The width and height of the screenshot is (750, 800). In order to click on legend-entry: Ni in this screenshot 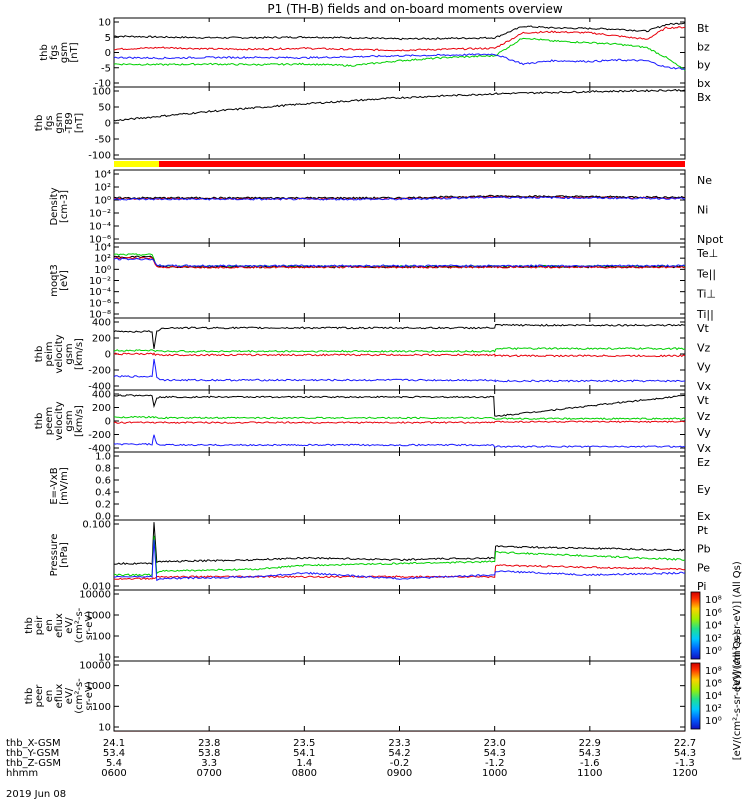, I will do `click(702, 210)`.